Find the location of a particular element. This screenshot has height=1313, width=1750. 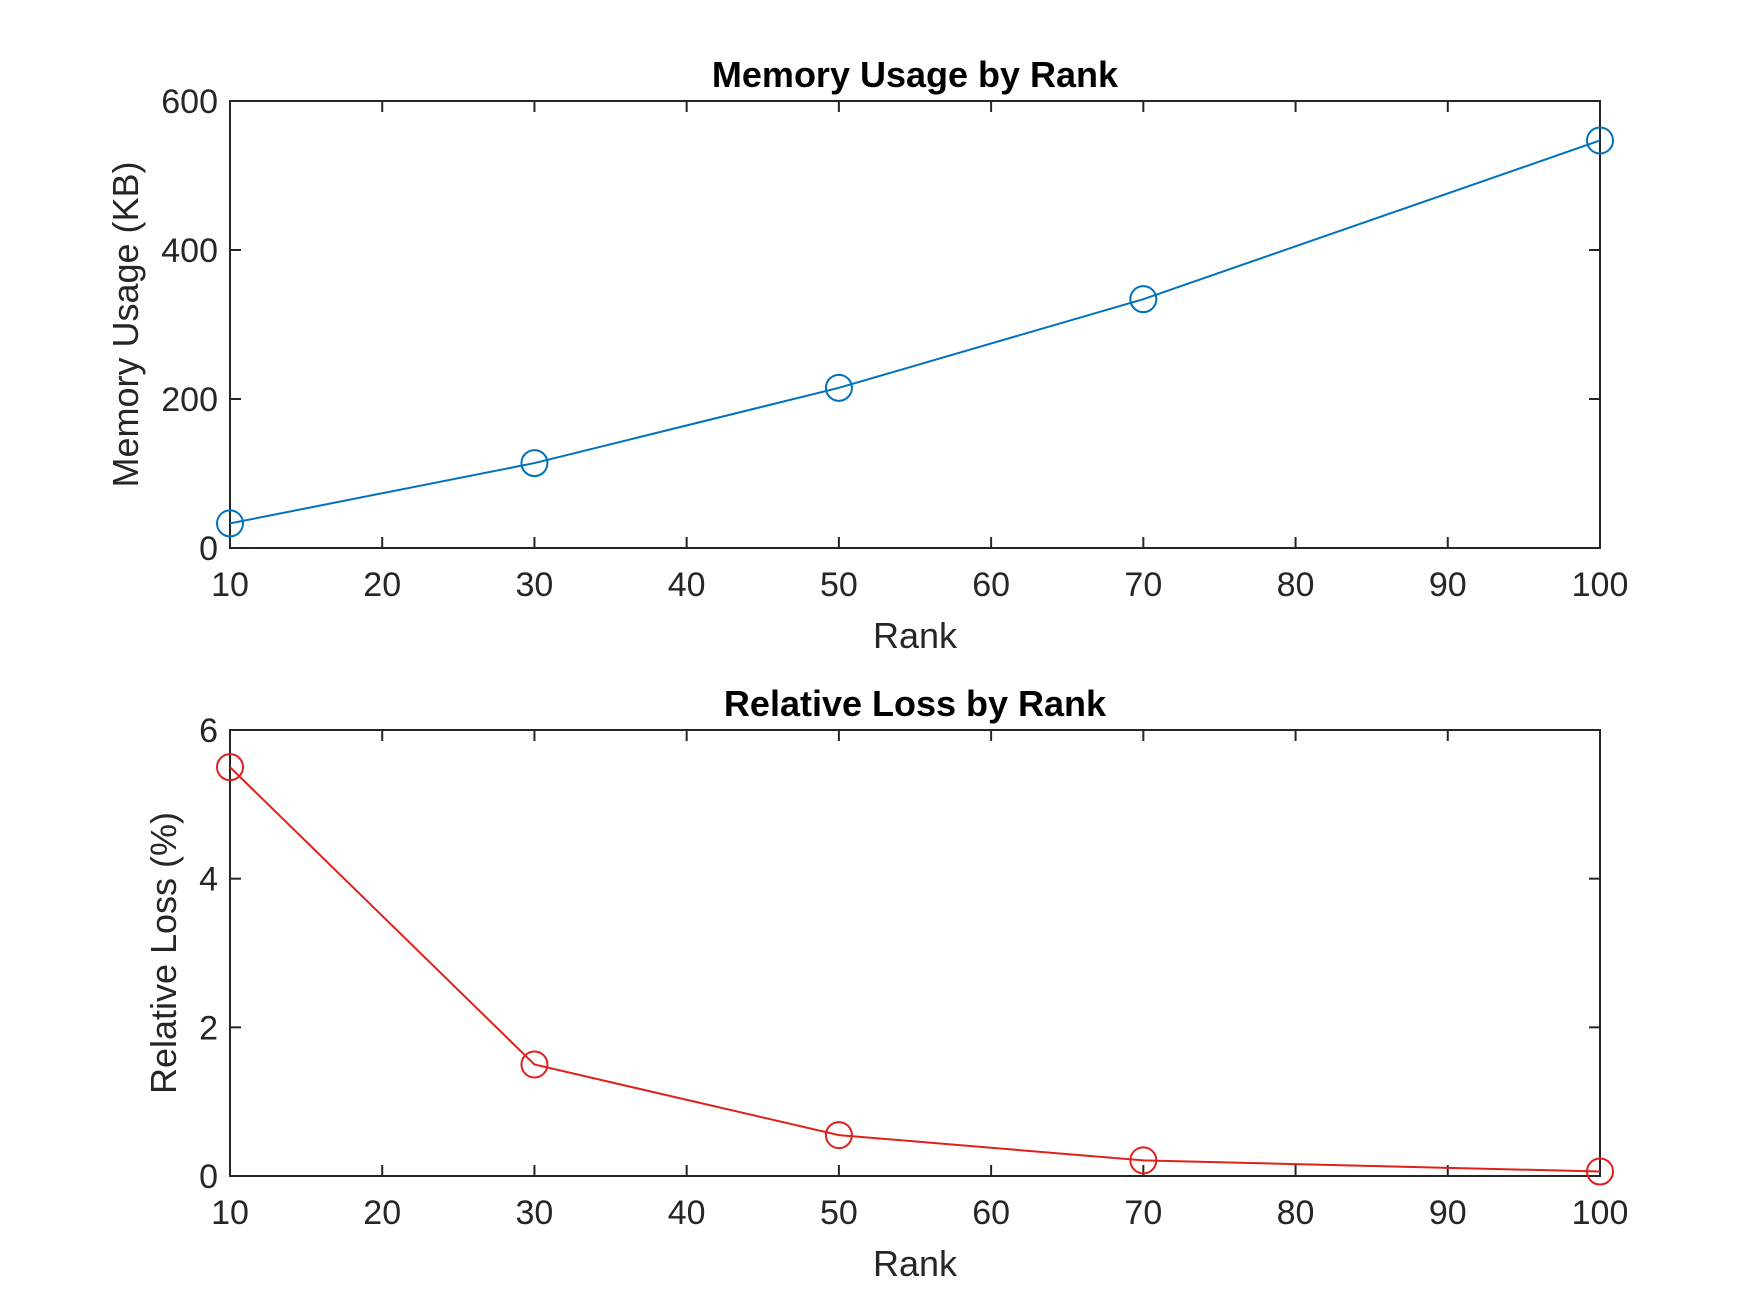

loss-x-tick-label: 70 is located at coordinates (1143, 1213).